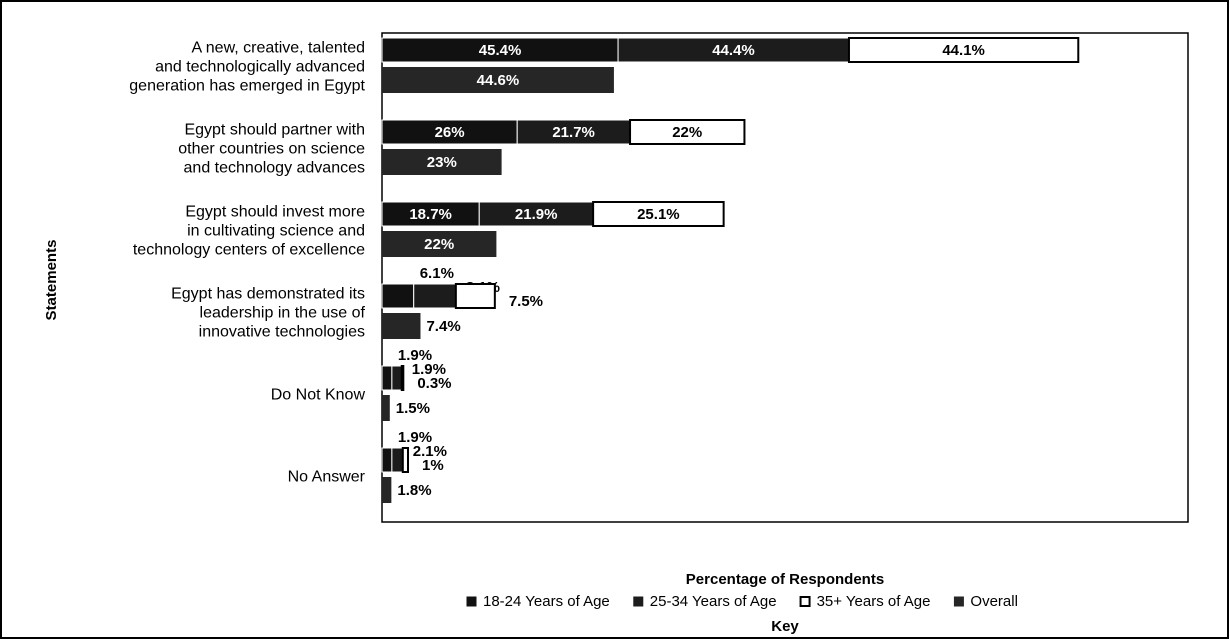 This screenshot has width=1230, height=640. Describe the element at coordinates (994, 601) in the screenshot. I see `legend-label: Overall` at that location.